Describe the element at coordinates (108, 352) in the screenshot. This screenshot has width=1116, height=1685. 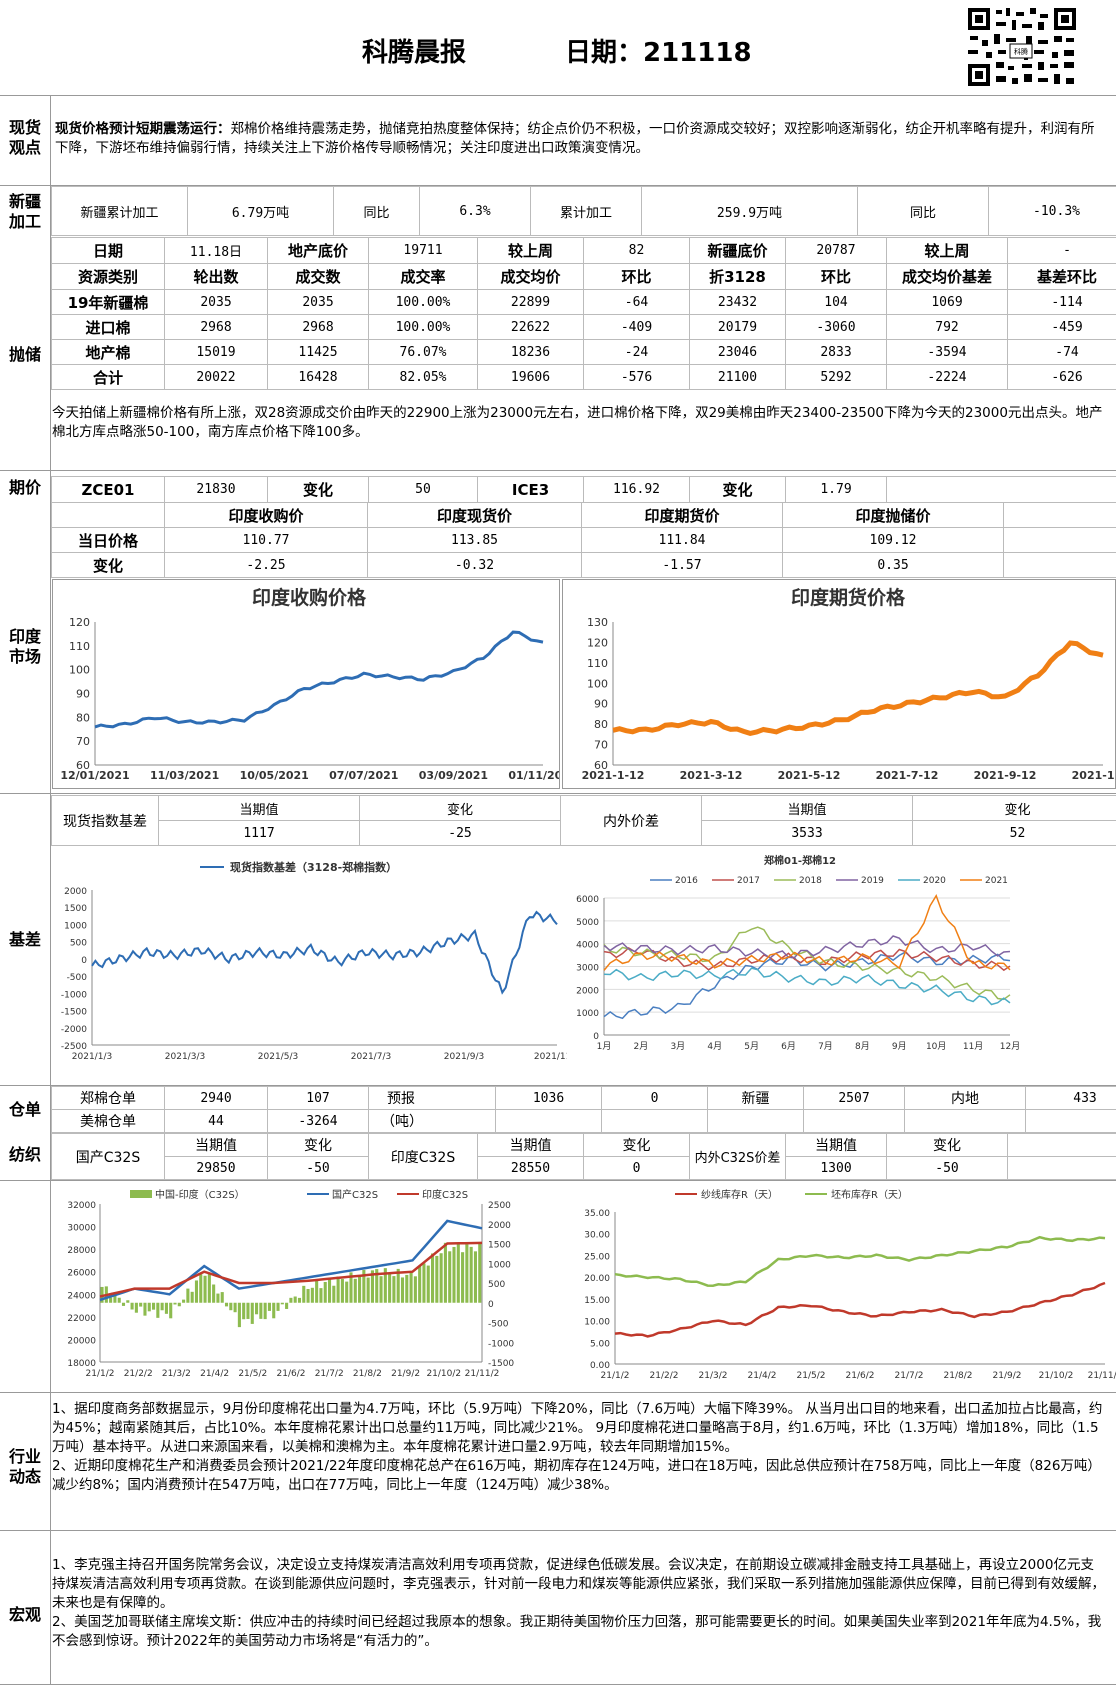
I see `auction-cell: 地产棉` at that location.